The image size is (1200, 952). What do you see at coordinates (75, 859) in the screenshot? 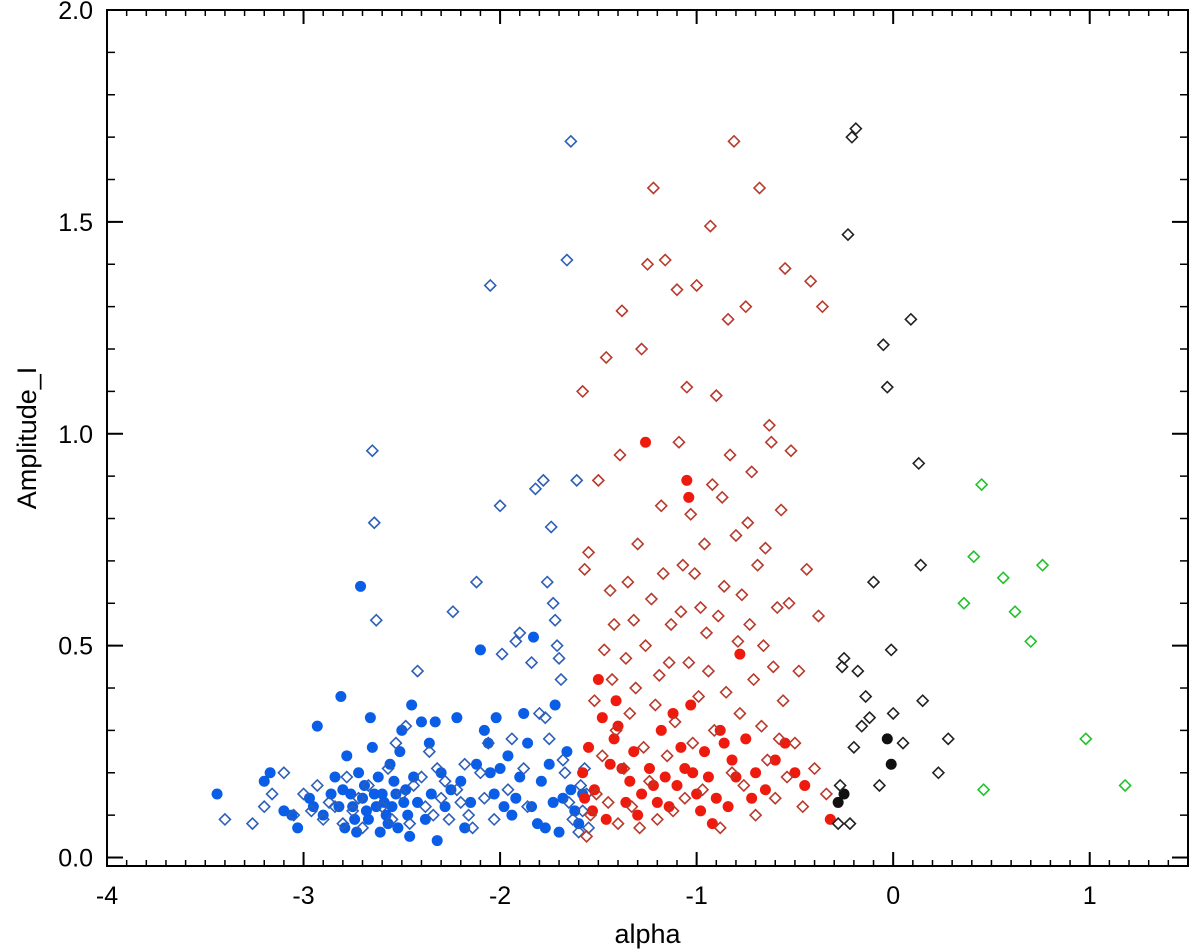
I see `y-tick-label: 0.0` at bounding box center [75, 859].